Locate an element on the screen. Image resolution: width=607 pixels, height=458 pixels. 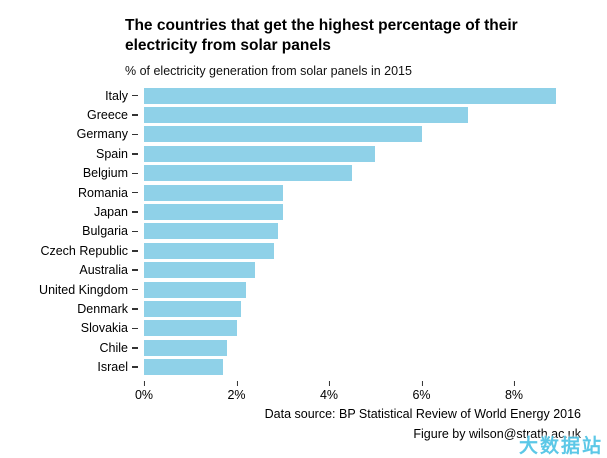
bar-row: Romania is located at coordinates (303, 192).